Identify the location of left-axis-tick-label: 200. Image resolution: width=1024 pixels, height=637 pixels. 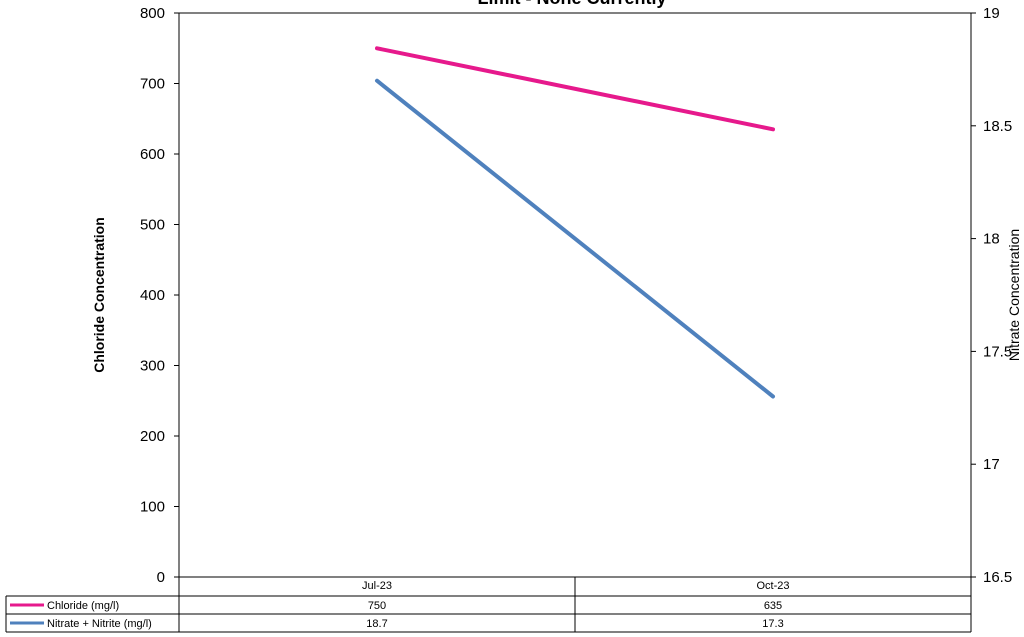
(152, 436).